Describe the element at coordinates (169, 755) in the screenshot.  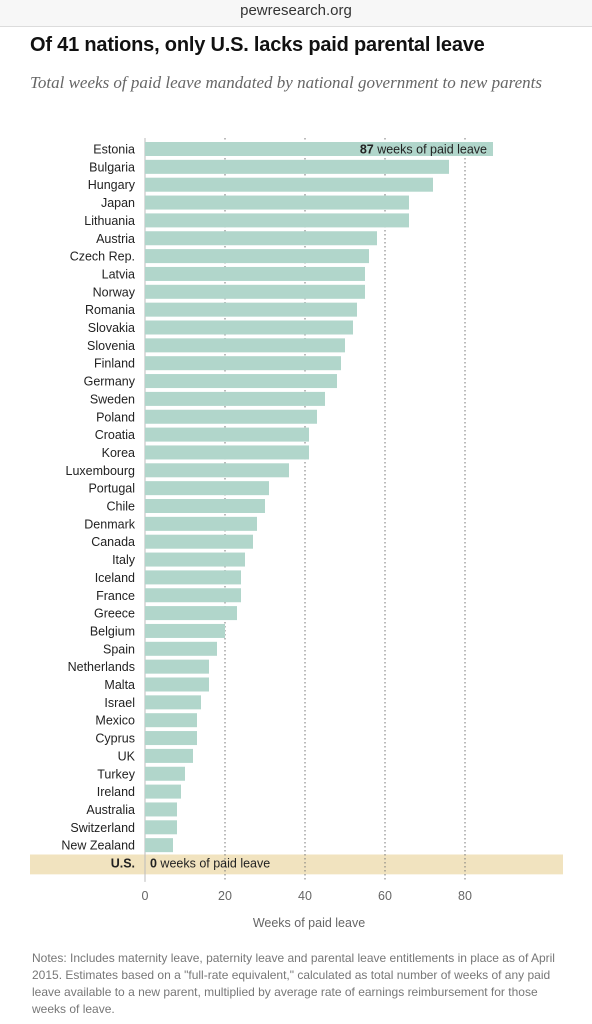
I see `bar-uk` at that location.